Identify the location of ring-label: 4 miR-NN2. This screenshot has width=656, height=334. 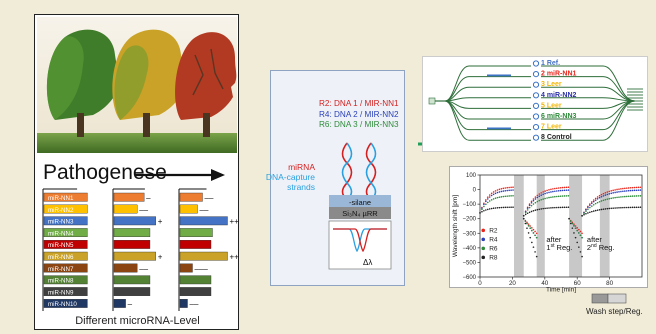
(559, 95).